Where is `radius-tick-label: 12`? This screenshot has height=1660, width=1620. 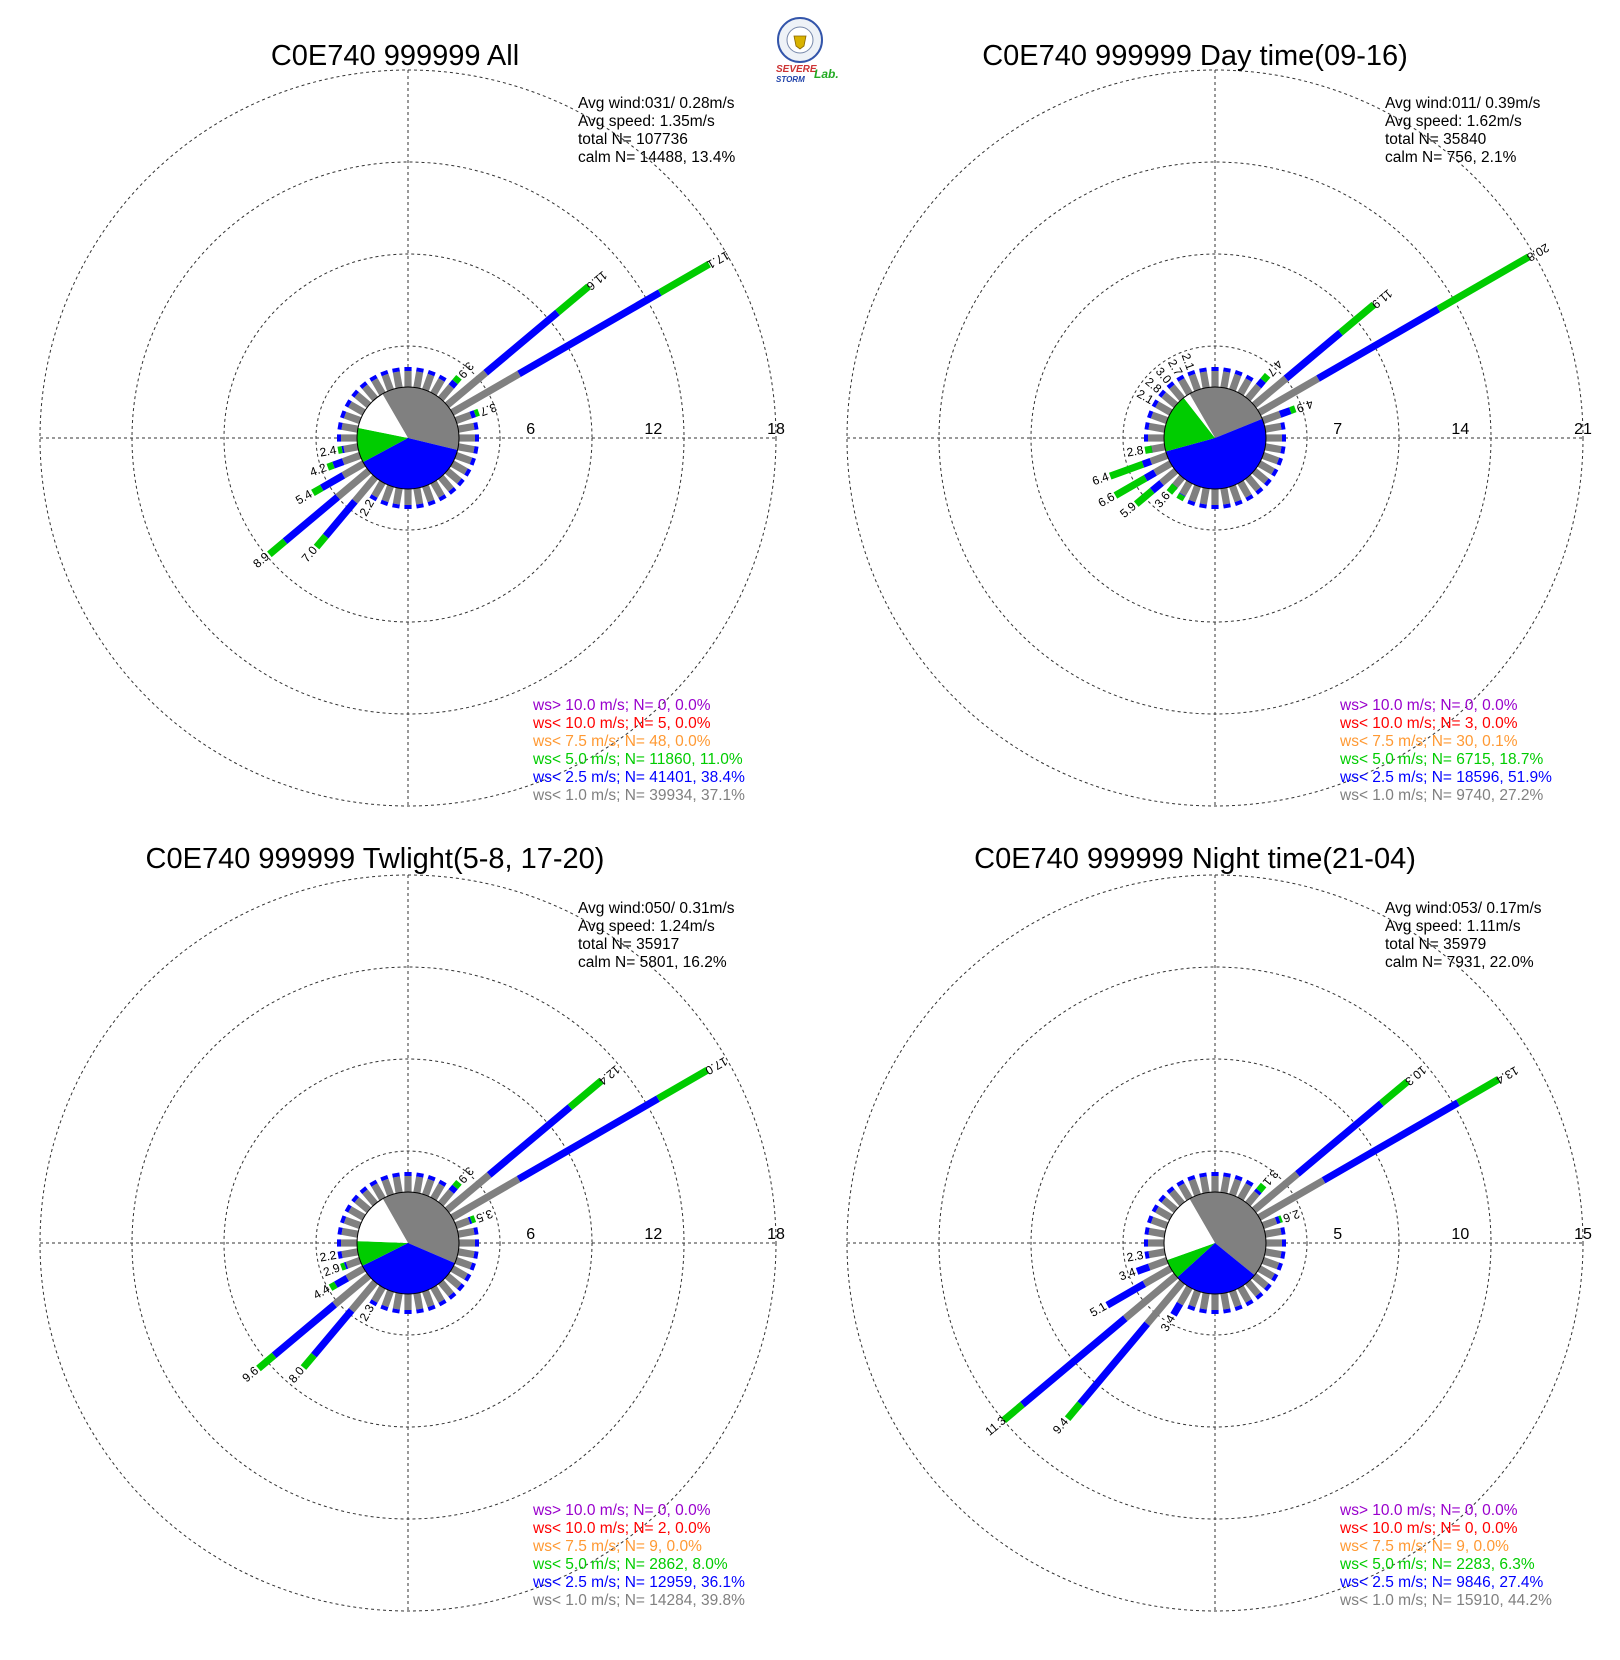 radius-tick-label: 12 is located at coordinates (653, 429).